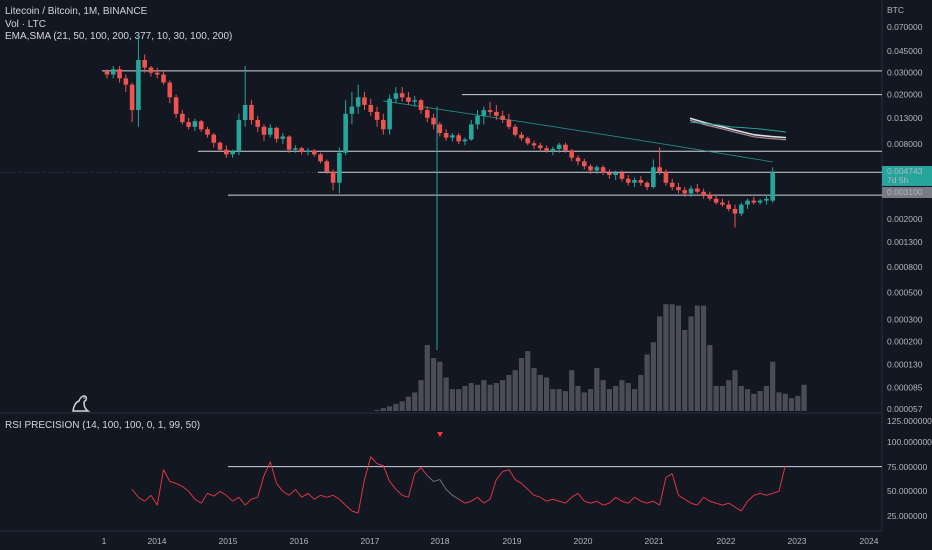 The width and height of the screenshot is (932, 550). I want to click on rsi-tick-label: 25.000000, so click(907, 516).